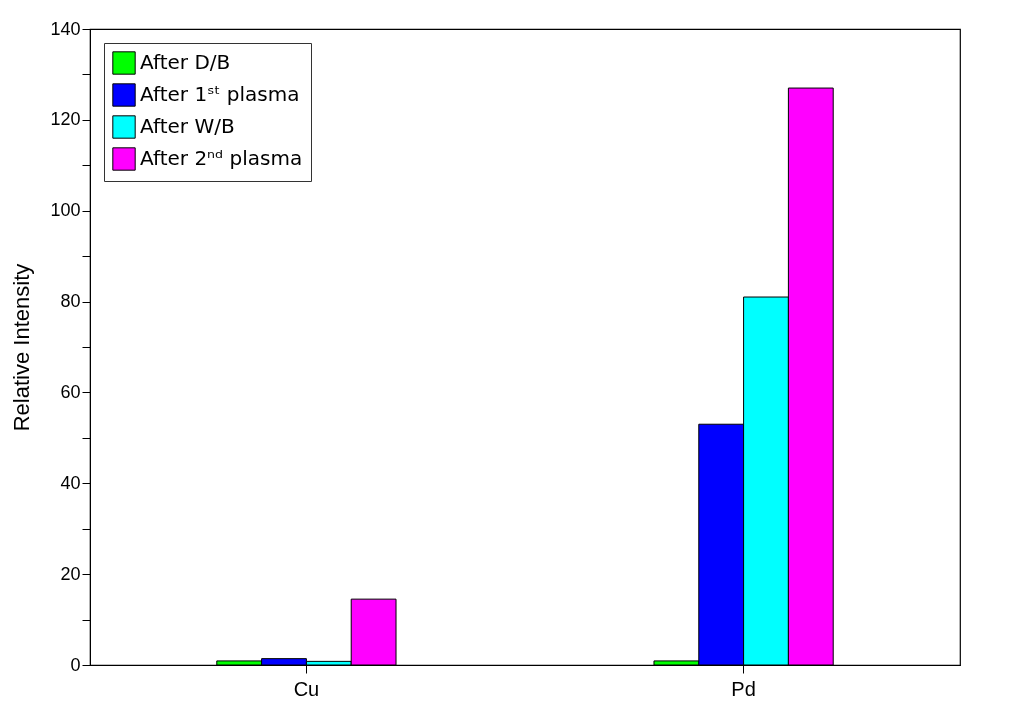  I want to click on y-tick-label: 40, so click(70, 482).